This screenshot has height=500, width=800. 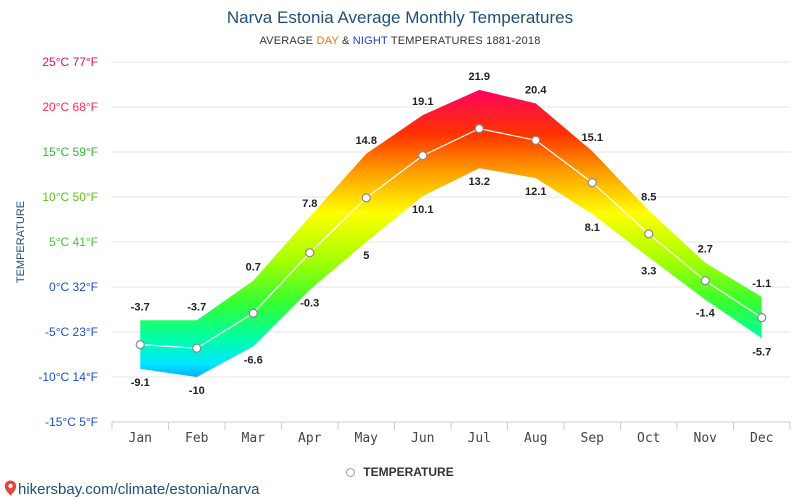 What do you see at coordinates (351, 472) in the screenshot?
I see `legend-marker-icon` at bounding box center [351, 472].